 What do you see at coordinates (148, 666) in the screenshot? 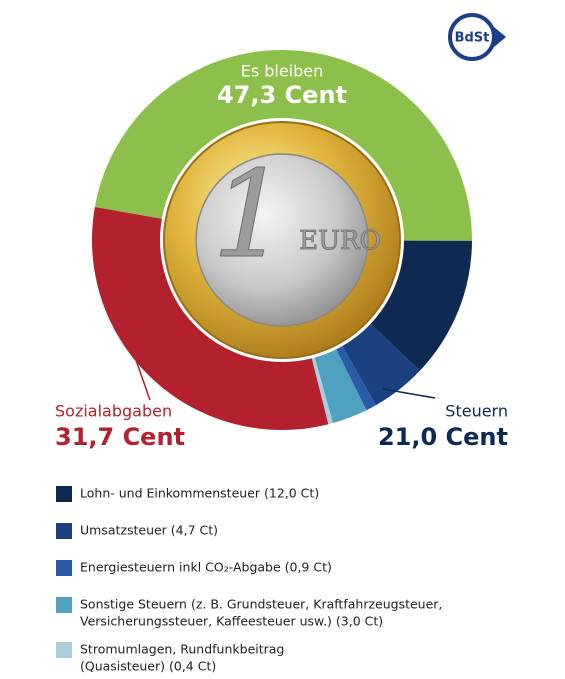
I see `legend-label: (Quasisteuer) (0,4 Ct)` at bounding box center [148, 666].